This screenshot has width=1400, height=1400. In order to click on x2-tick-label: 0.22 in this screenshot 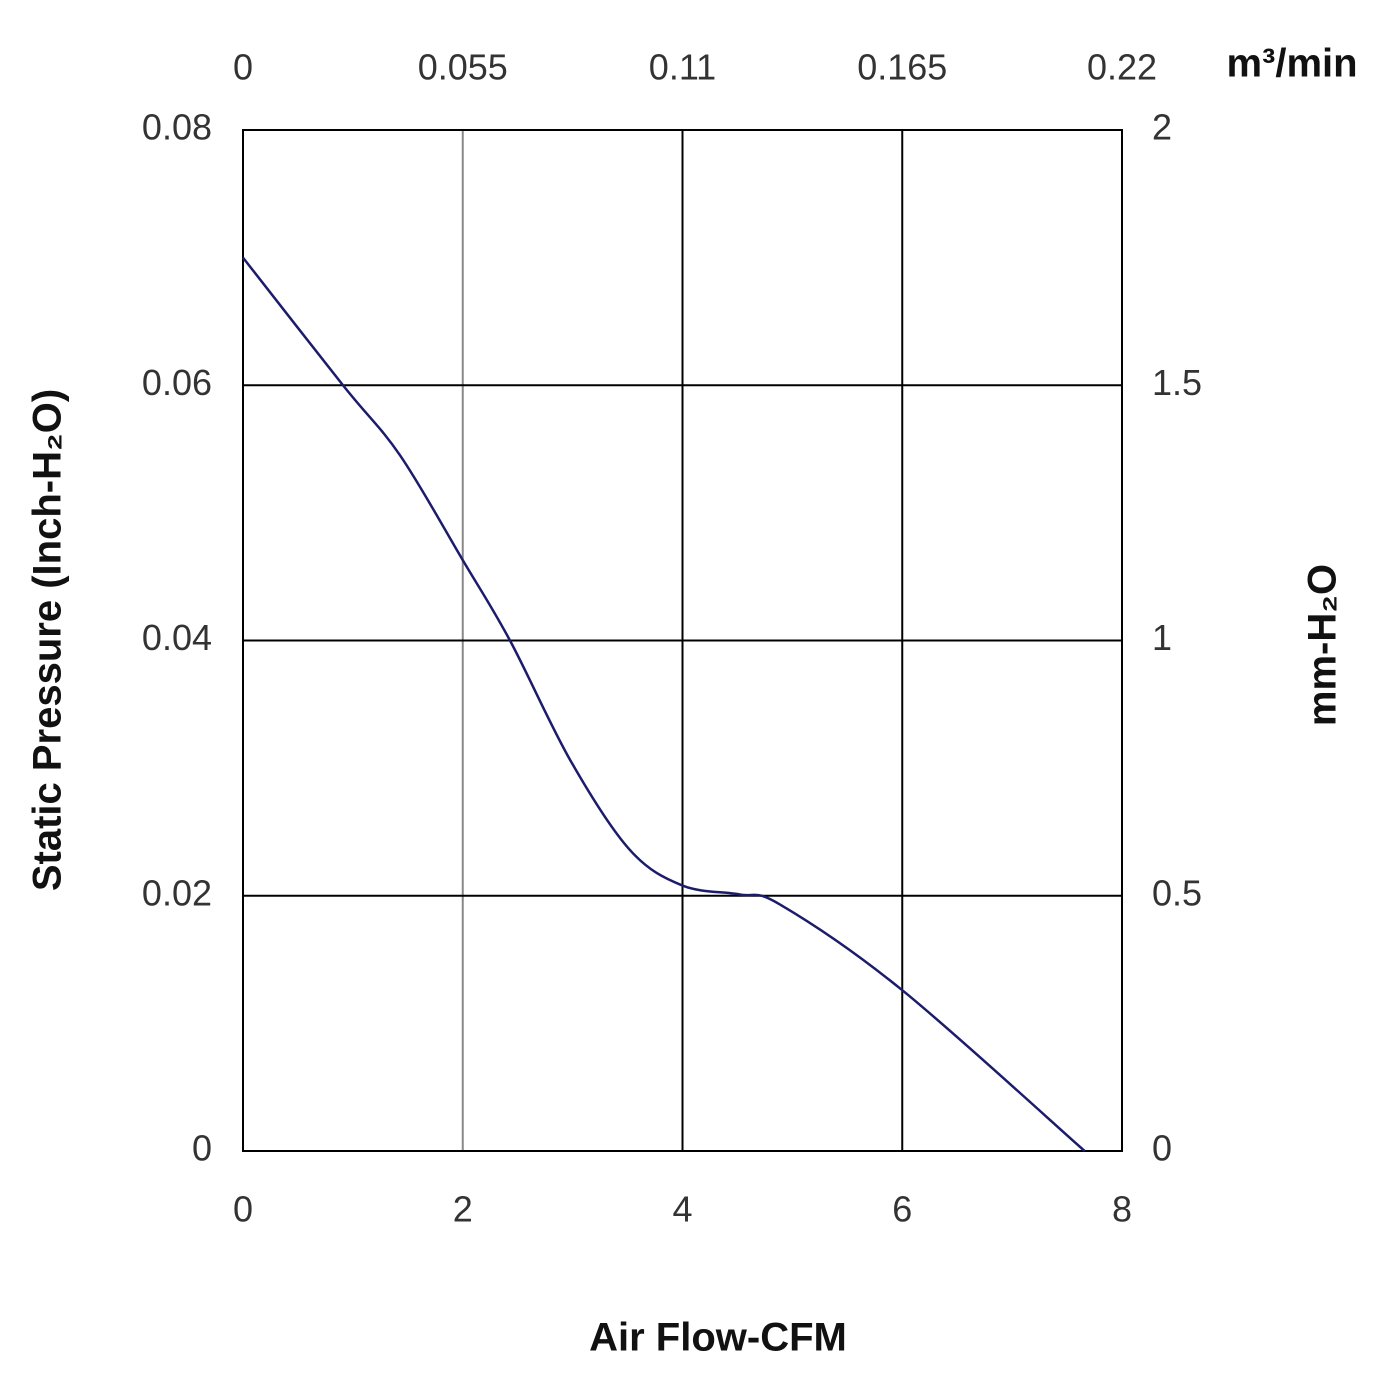, I will do `click(1122, 67)`.